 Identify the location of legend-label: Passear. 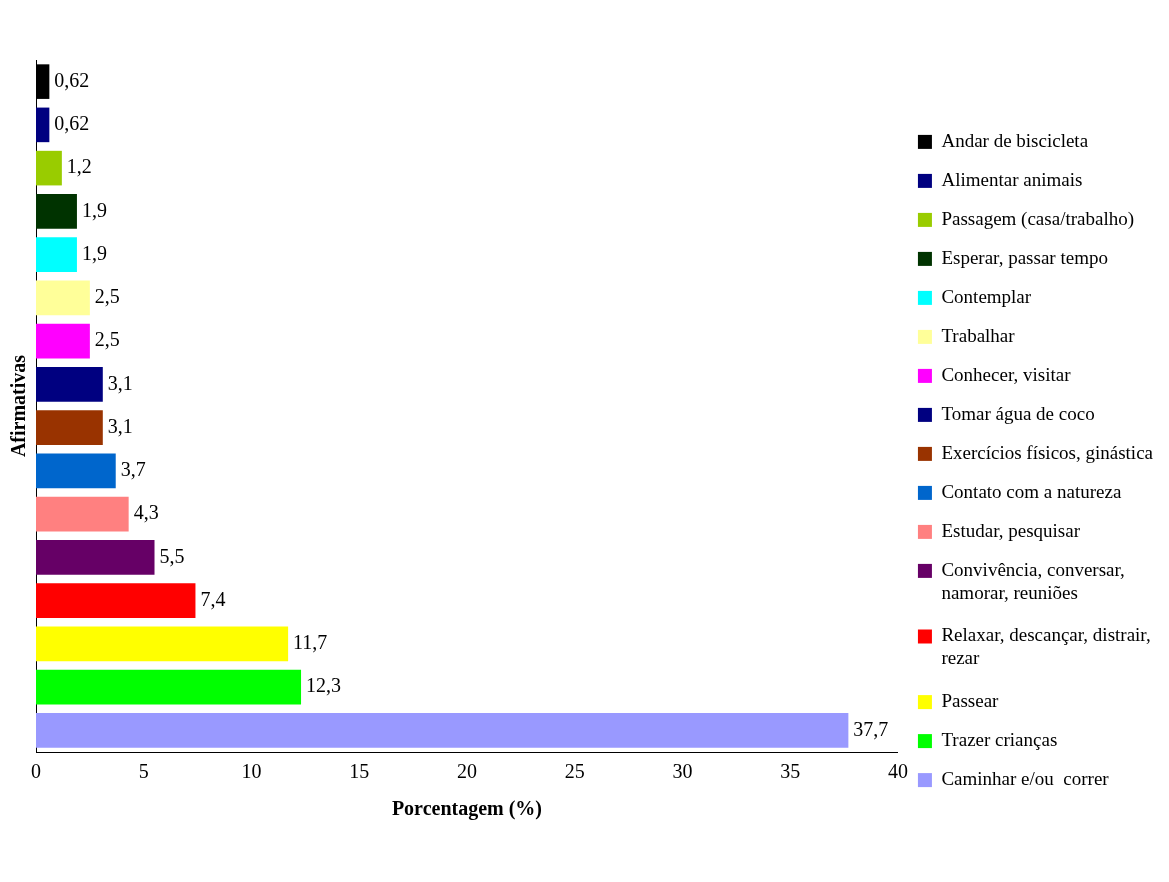
(970, 701).